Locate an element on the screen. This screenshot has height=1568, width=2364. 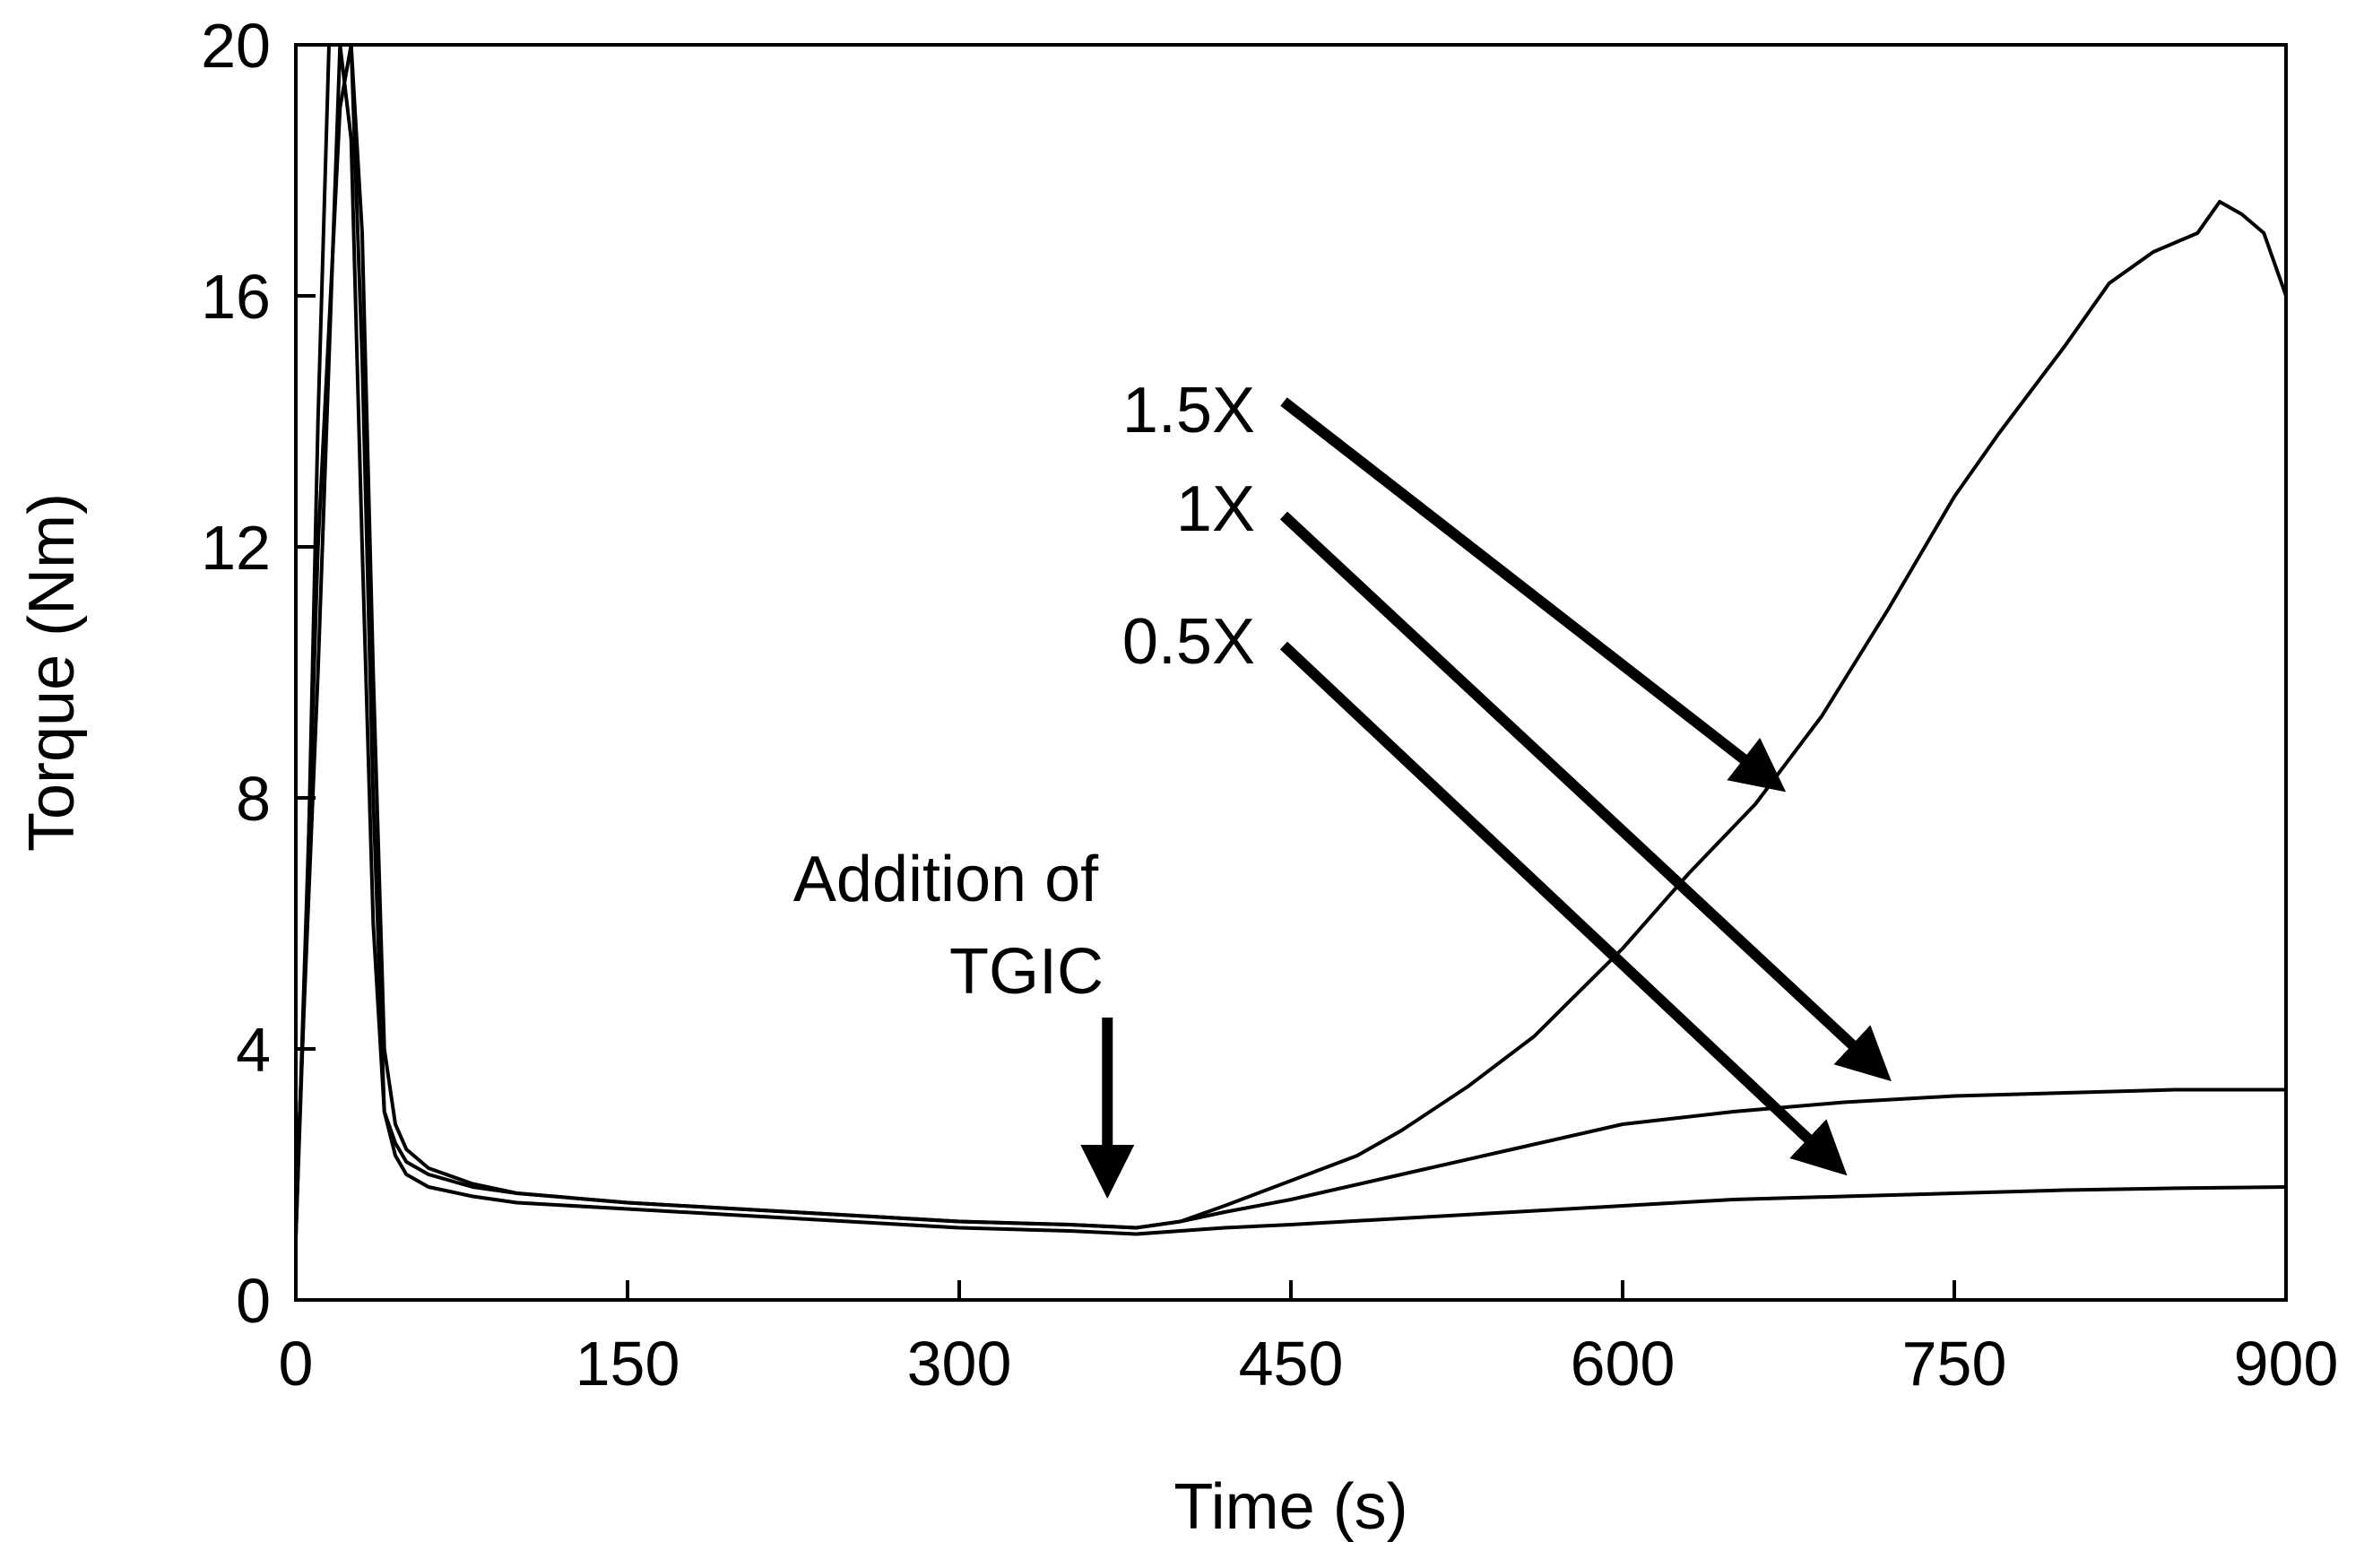
label-1x-arrow is located at coordinates (1585, 796).